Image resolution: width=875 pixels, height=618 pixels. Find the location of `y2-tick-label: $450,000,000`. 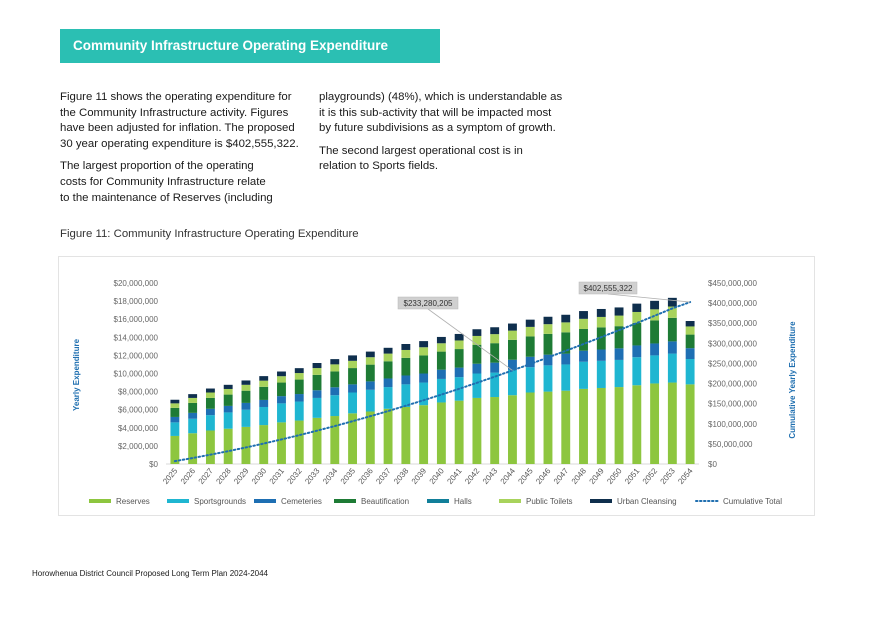

y2-tick-label: $450,000,000 is located at coordinates (732, 283).